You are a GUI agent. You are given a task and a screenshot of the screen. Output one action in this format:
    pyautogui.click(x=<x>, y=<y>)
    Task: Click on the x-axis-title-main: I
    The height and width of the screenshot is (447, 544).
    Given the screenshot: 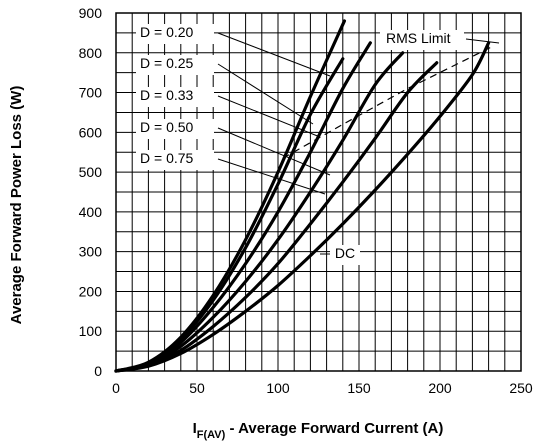 What is the action you would take?
    pyautogui.click(x=195, y=428)
    